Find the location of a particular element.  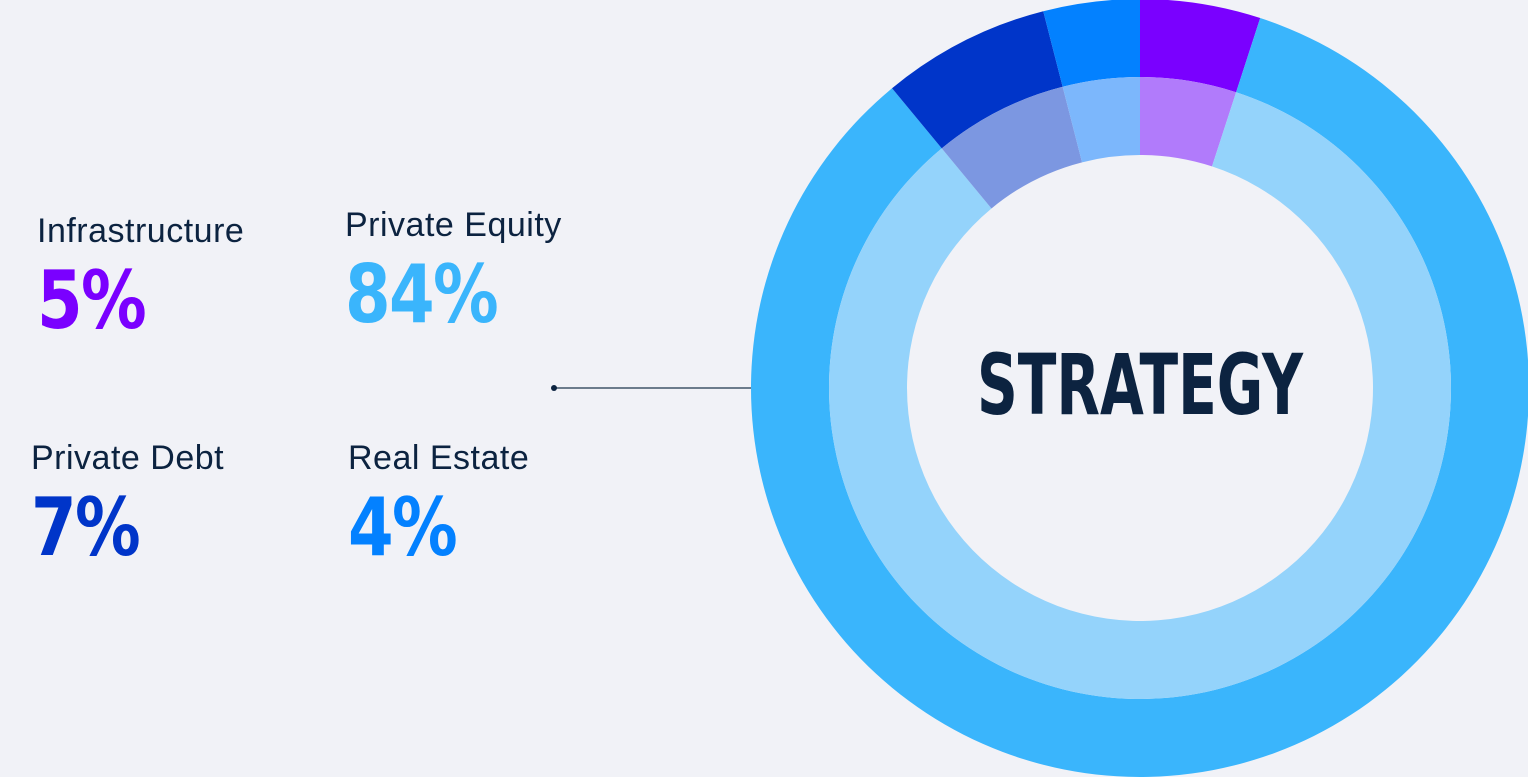

slice-inner-private-debt is located at coordinates (1012, 147).